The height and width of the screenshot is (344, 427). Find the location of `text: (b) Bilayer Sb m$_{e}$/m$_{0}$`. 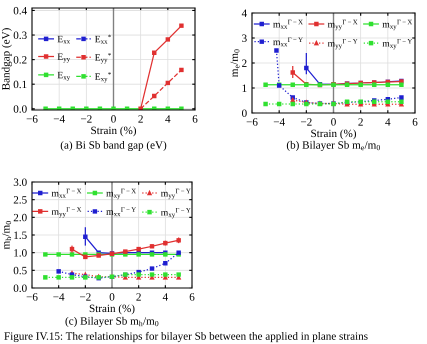

text: (b) Bilayer Sb m$_{e}$/m$_{0}$ is located at coordinates (333, 145).